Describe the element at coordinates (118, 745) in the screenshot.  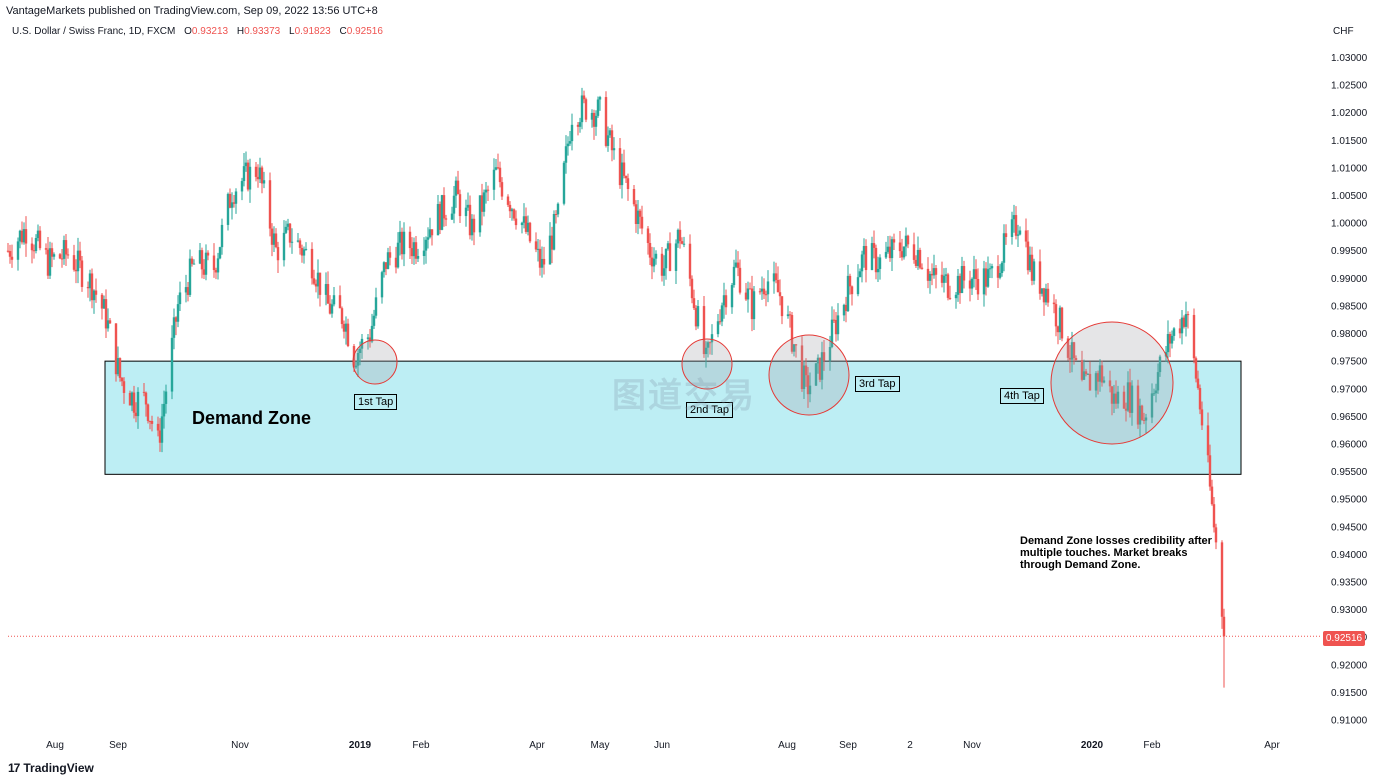
I see `x-tick-label: Sep` at that location.